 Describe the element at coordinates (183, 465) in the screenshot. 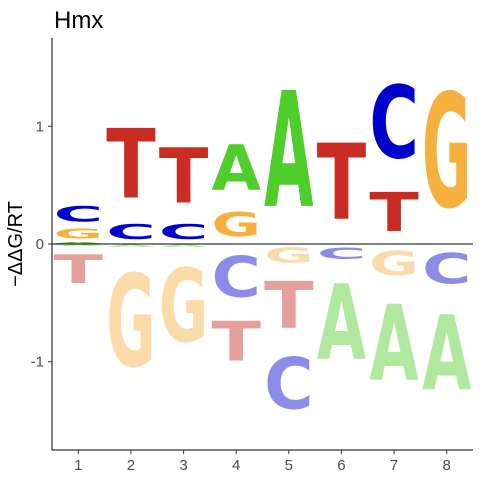

I see `x-tick-label: 3` at that location.